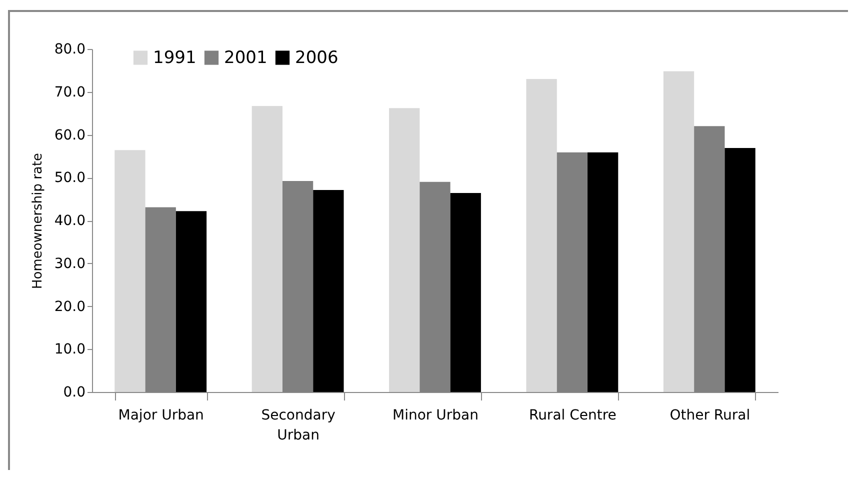 This screenshot has height=478, width=867. What do you see at coordinates (572, 416) in the screenshot?
I see `x-tick-label: Rural Centre` at bounding box center [572, 416].